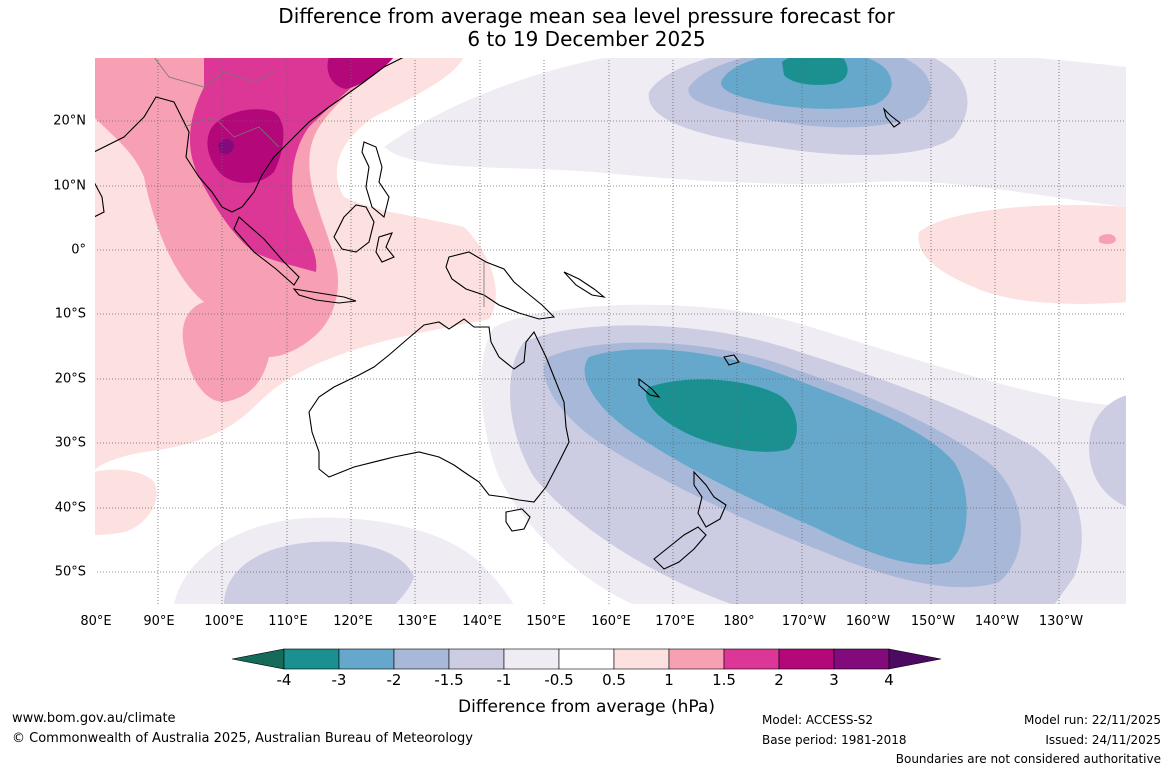 Image resolution: width=1173 pixels, height=770 pixels. I want to click on lon-label-150w: 150°W, so click(933, 621).